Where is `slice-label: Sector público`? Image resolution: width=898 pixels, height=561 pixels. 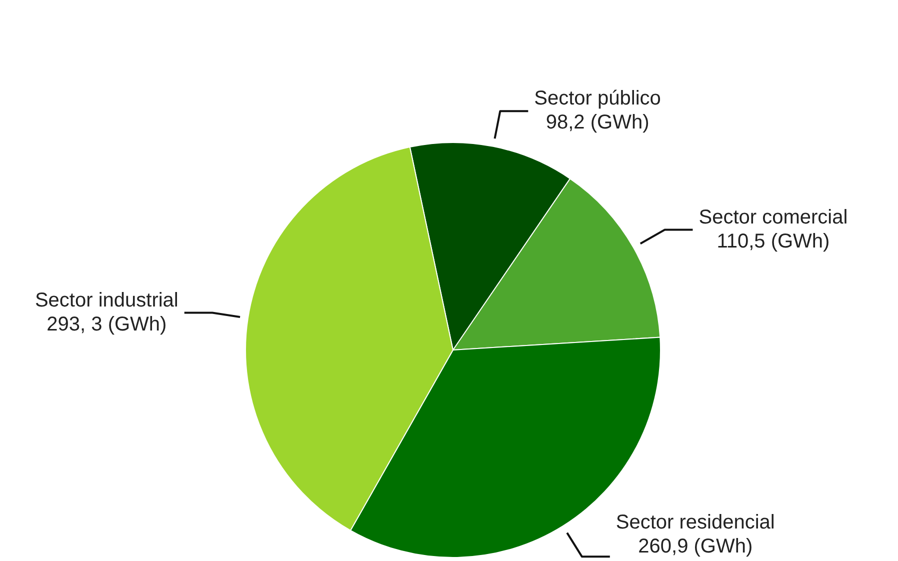 slice-label: Sector público is located at coordinates (597, 99).